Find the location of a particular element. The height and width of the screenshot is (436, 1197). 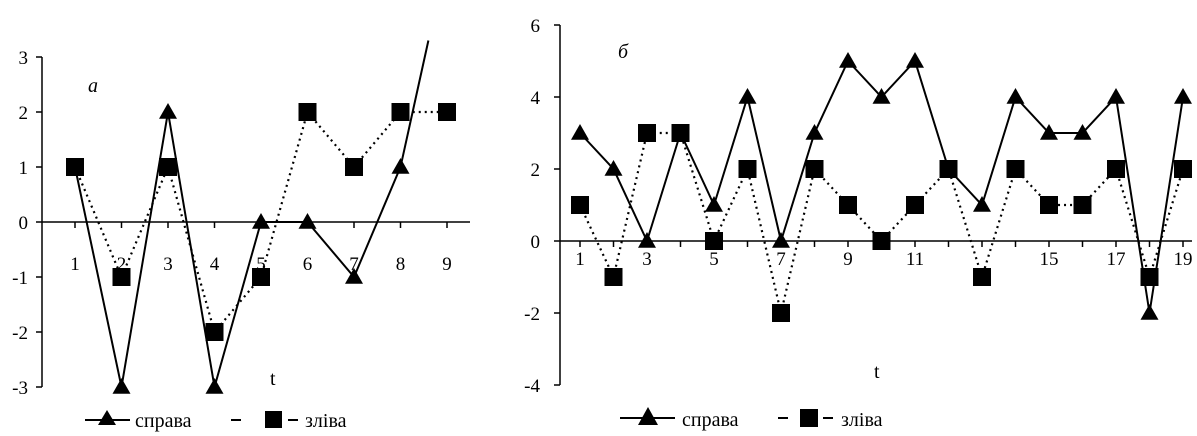

x-tick-label: 19 is located at coordinates (1183, 259).